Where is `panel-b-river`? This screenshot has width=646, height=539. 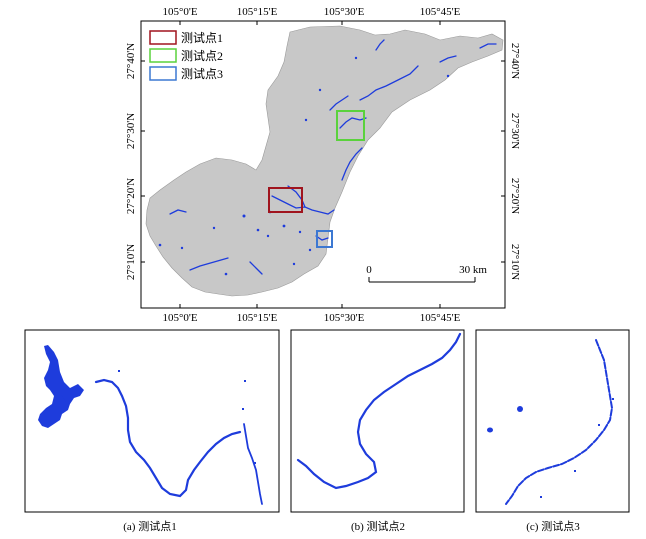 panel-b-river is located at coordinates (379, 411).